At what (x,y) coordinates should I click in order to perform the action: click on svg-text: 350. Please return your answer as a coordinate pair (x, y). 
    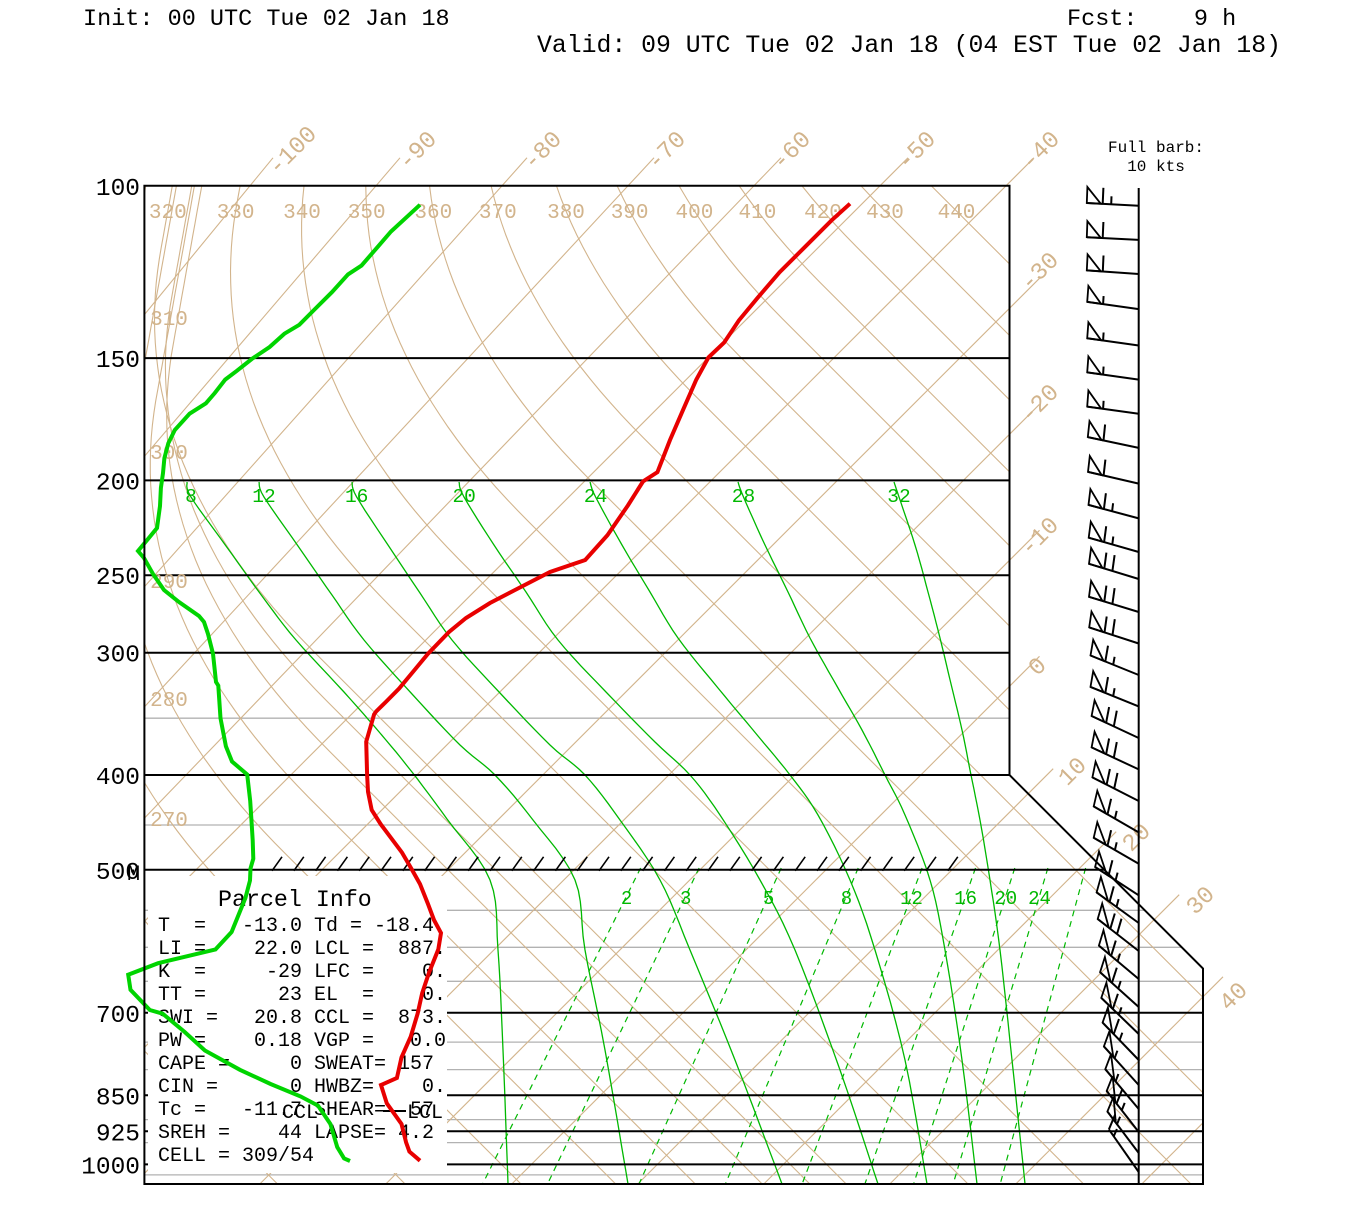
    Looking at the image, I should click on (367, 213).